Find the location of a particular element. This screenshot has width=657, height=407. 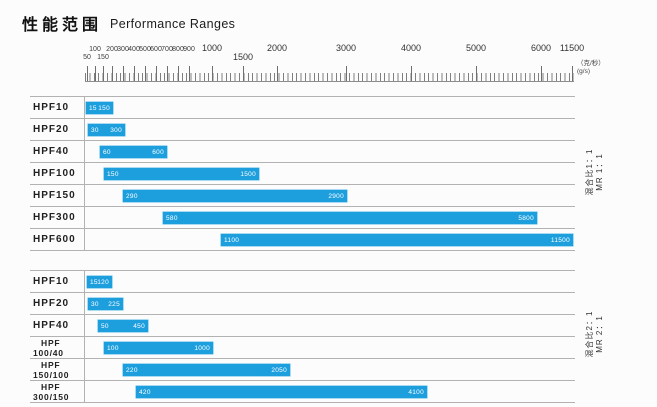

mix-ratio-label-2-1: 混合比2：1 MR 2：1 is located at coordinates (596, 334).